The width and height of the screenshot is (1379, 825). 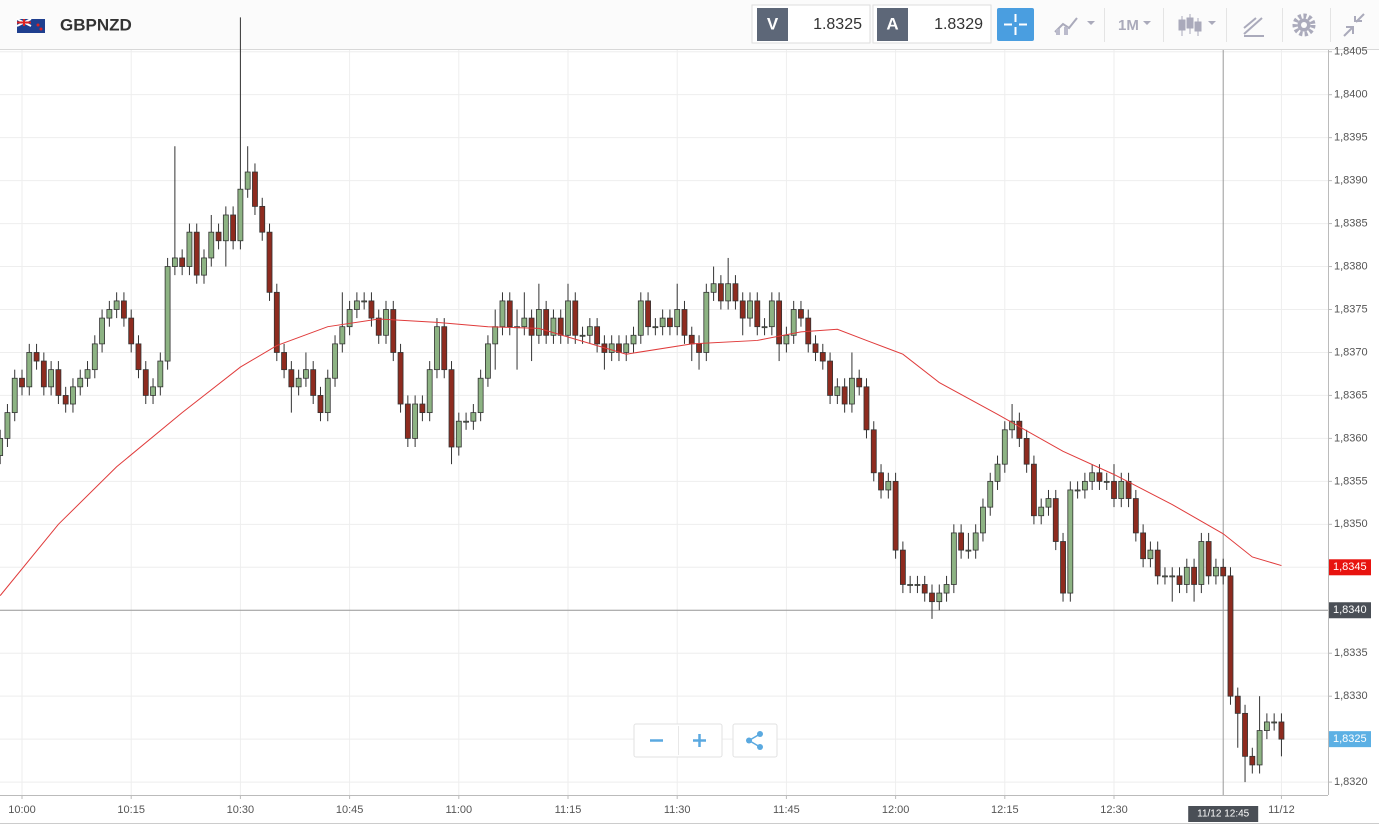 What do you see at coordinates (786, 810) in the screenshot?
I see `x-tick-label: 11:45` at bounding box center [786, 810].